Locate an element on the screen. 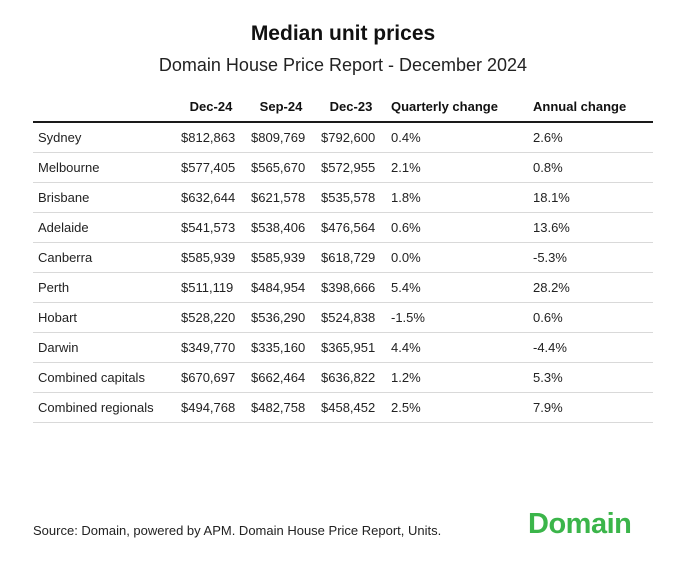 The height and width of the screenshot is (561, 696). annual-change-cell: 0.8% is located at coordinates (590, 167).